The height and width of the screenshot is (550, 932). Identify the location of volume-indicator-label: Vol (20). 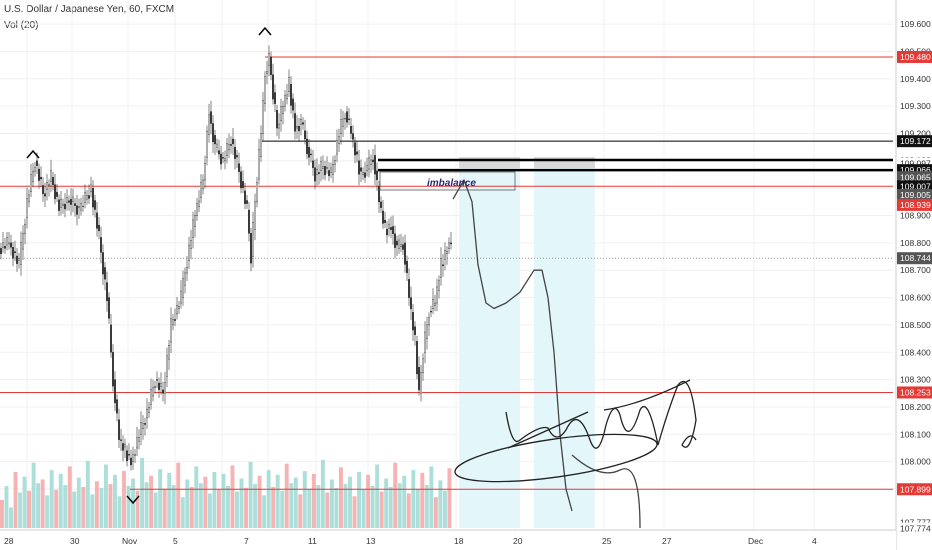
(21, 25).